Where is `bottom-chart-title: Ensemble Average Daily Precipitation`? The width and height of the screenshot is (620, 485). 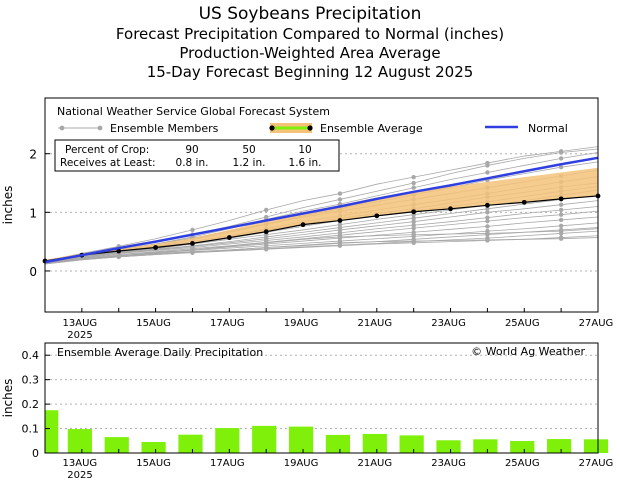
bottom-chart-title: Ensemble Average Daily Precipitation is located at coordinates (160, 352).